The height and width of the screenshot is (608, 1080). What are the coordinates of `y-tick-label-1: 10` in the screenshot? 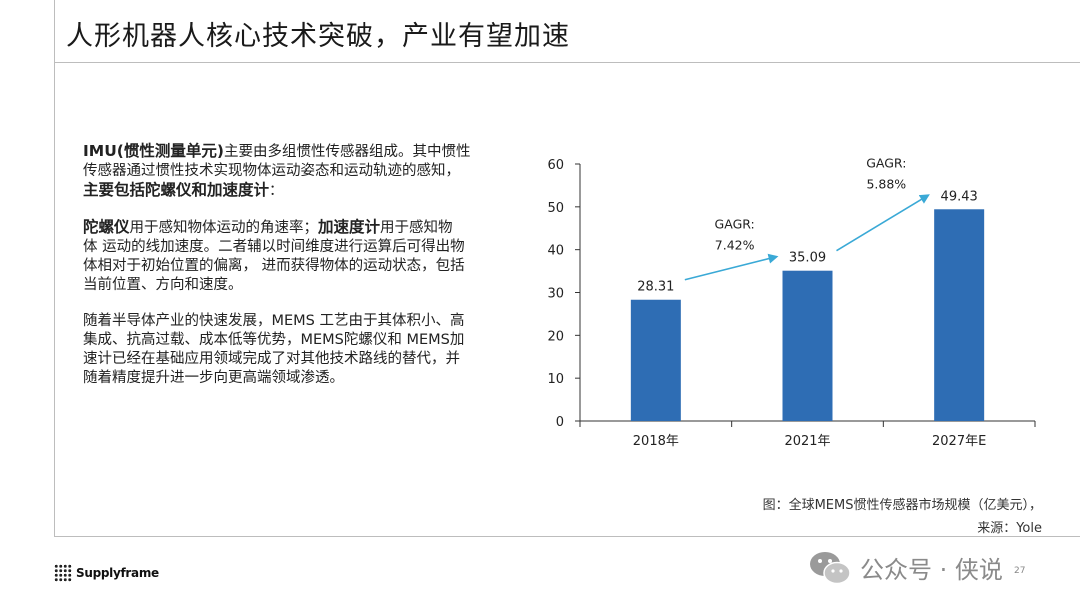 It's located at (555, 379).